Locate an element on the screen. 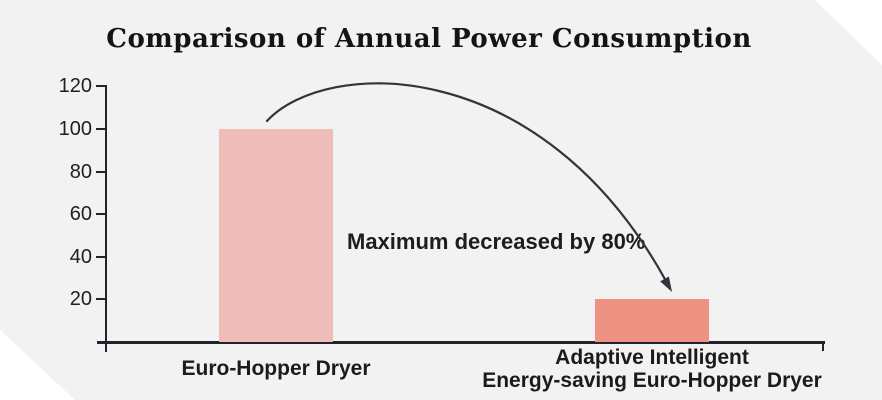 This screenshot has height=400, width=882. x-axis-label-line: Energy-saving Euro-Hopper Dryer is located at coordinates (652, 380).